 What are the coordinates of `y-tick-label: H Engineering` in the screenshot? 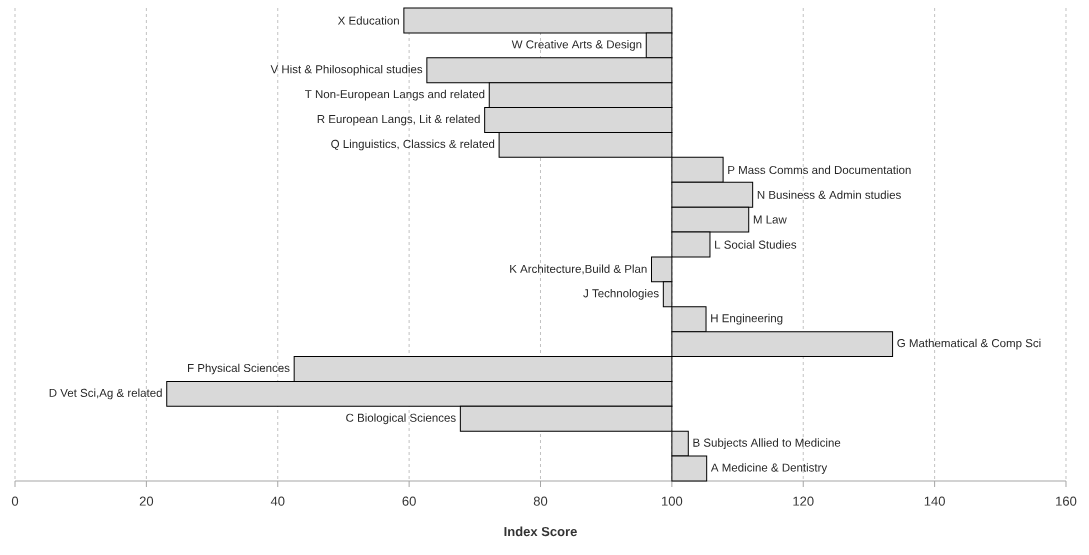 It's located at (747, 319).